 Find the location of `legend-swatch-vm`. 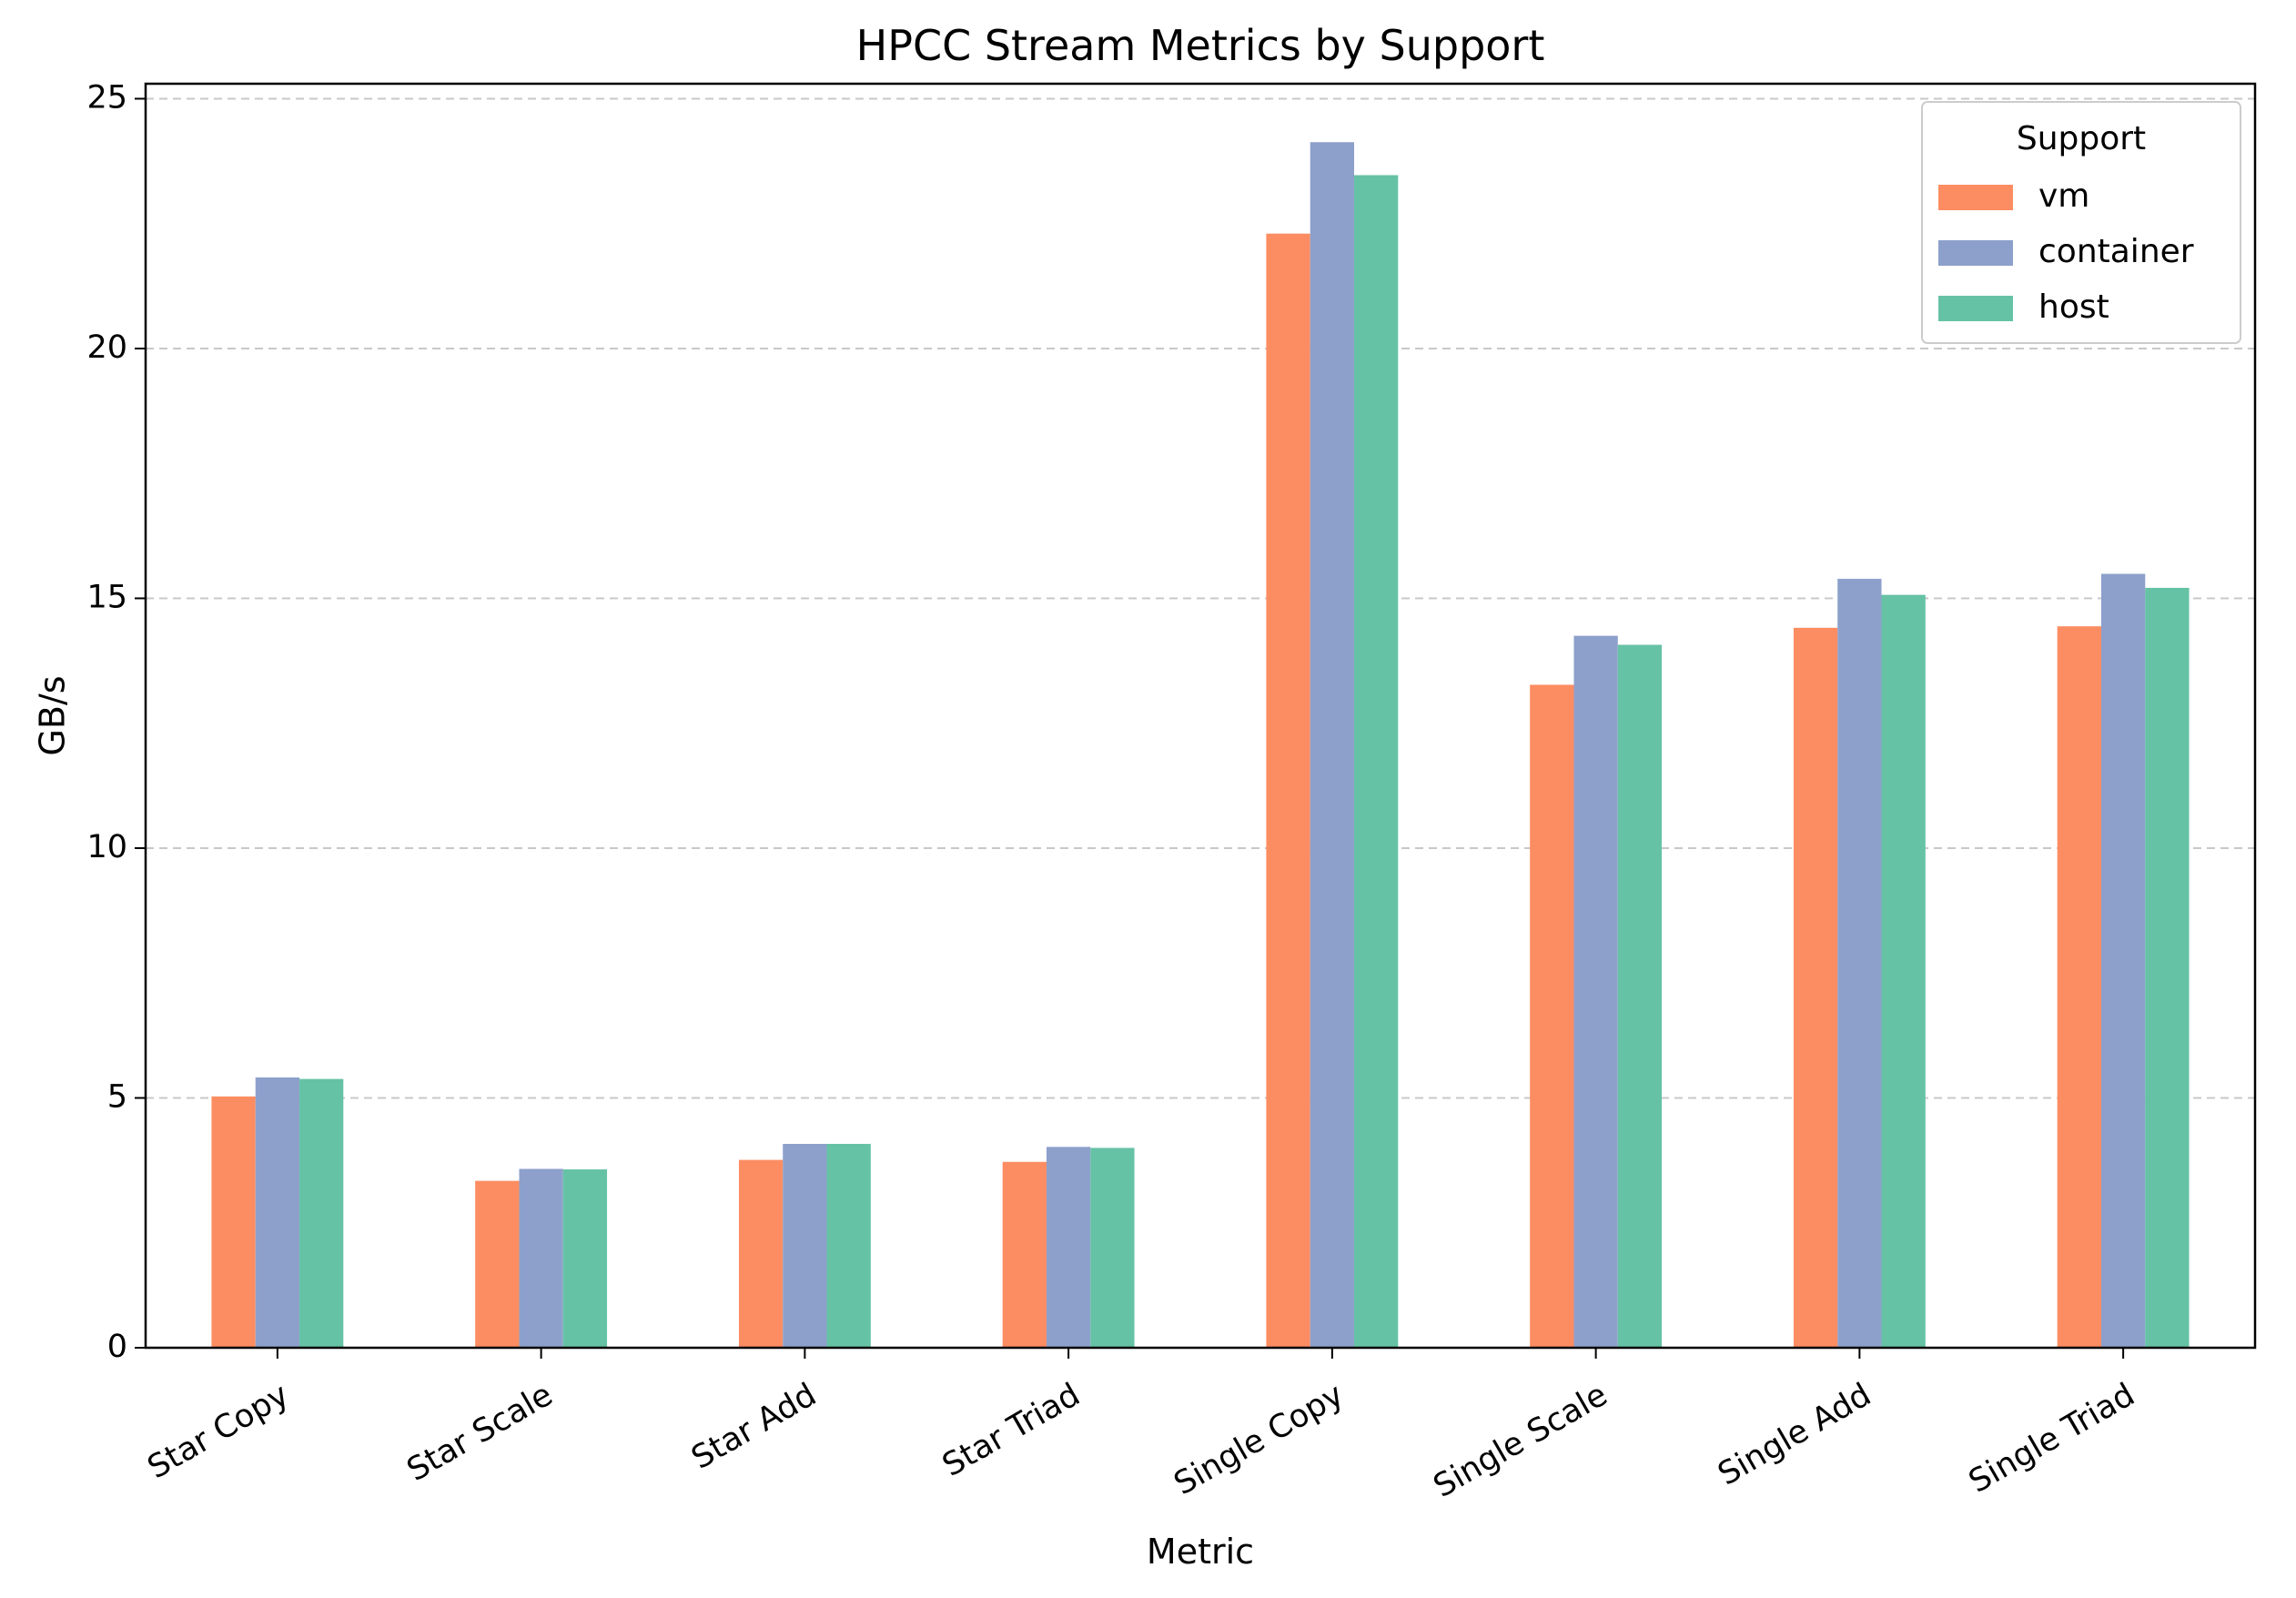

legend-swatch-vm is located at coordinates (1975, 197).